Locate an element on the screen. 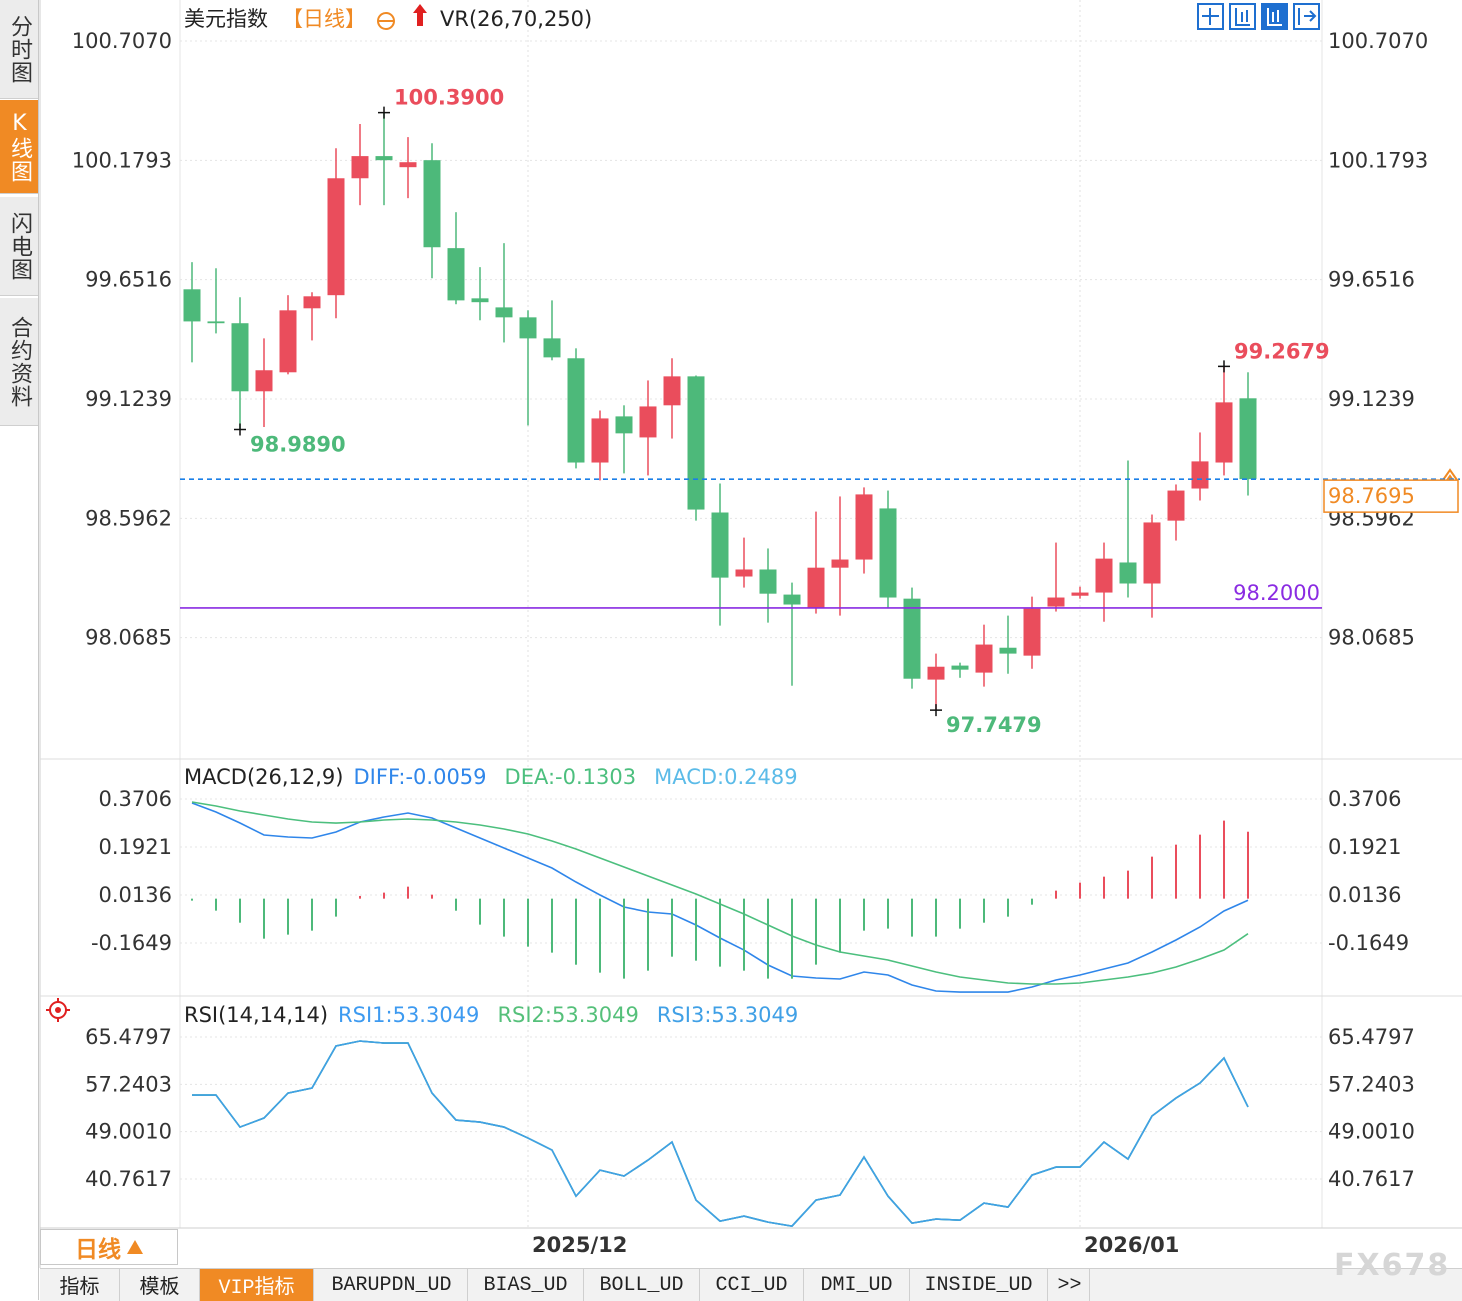 This screenshot has width=1462, height=1301. tab: 模板 is located at coordinates (160, 1285).